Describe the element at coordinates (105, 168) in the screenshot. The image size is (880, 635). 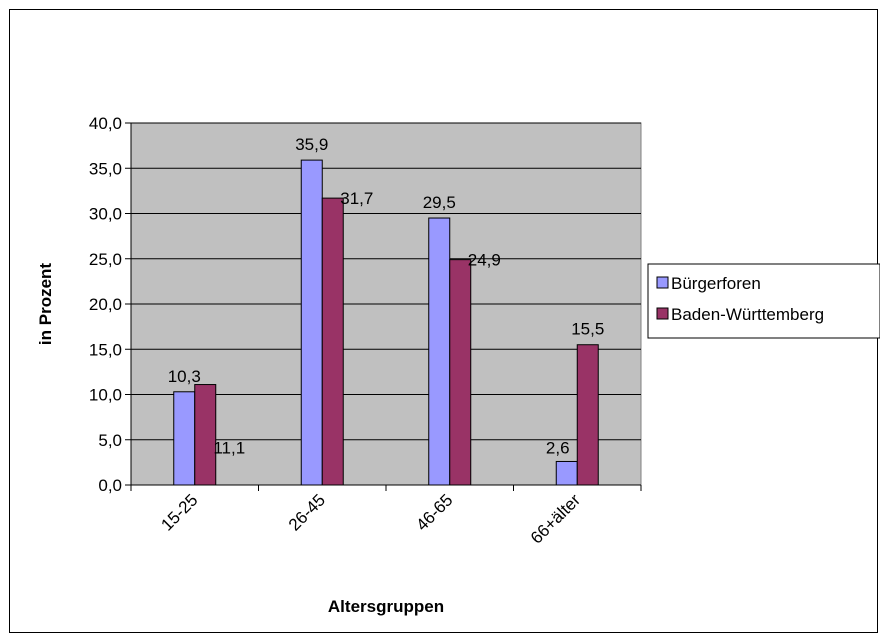
I see `y-tick-label: 35,0` at that location.